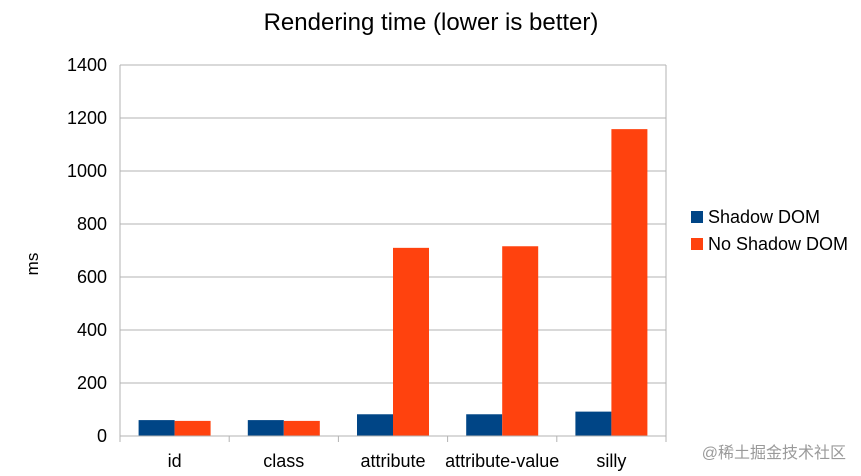 This screenshot has width=861, height=476. What do you see at coordinates (283, 461) in the screenshot?
I see `x-tick-label: class` at bounding box center [283, 461].